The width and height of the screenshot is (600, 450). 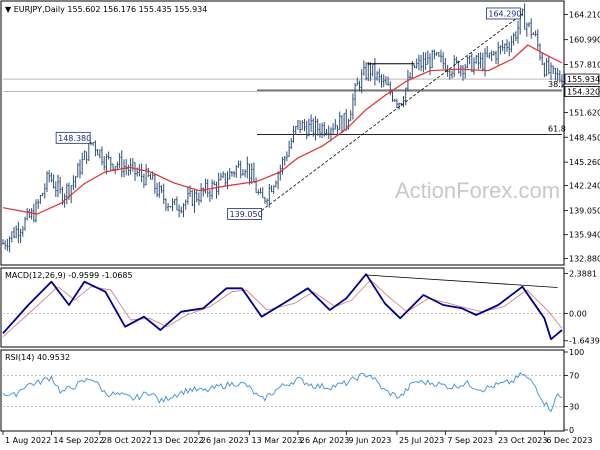 I want to click on x-tick-label: 23 Oct 2023, so click(x=522, y=440).